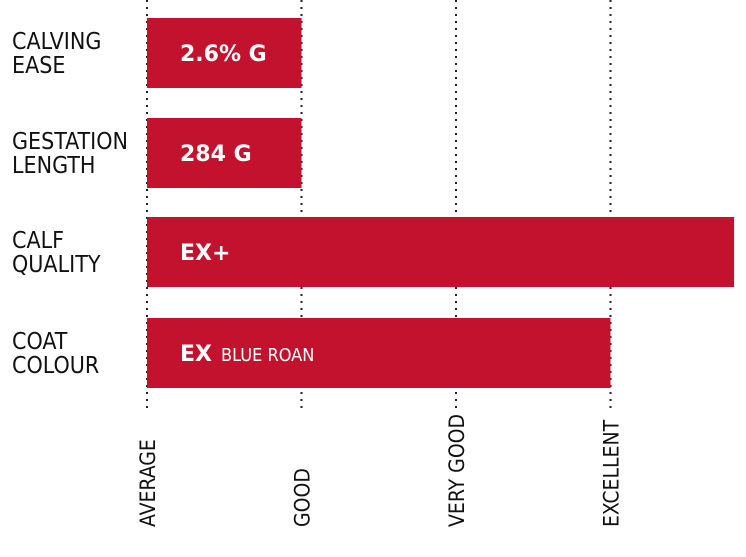 The height and width of the screenshot is (557, 746). I want to click on x-tick-labels: AVERAGE GOOD VERY GOOD EXCELLENT, so click(380, 470).